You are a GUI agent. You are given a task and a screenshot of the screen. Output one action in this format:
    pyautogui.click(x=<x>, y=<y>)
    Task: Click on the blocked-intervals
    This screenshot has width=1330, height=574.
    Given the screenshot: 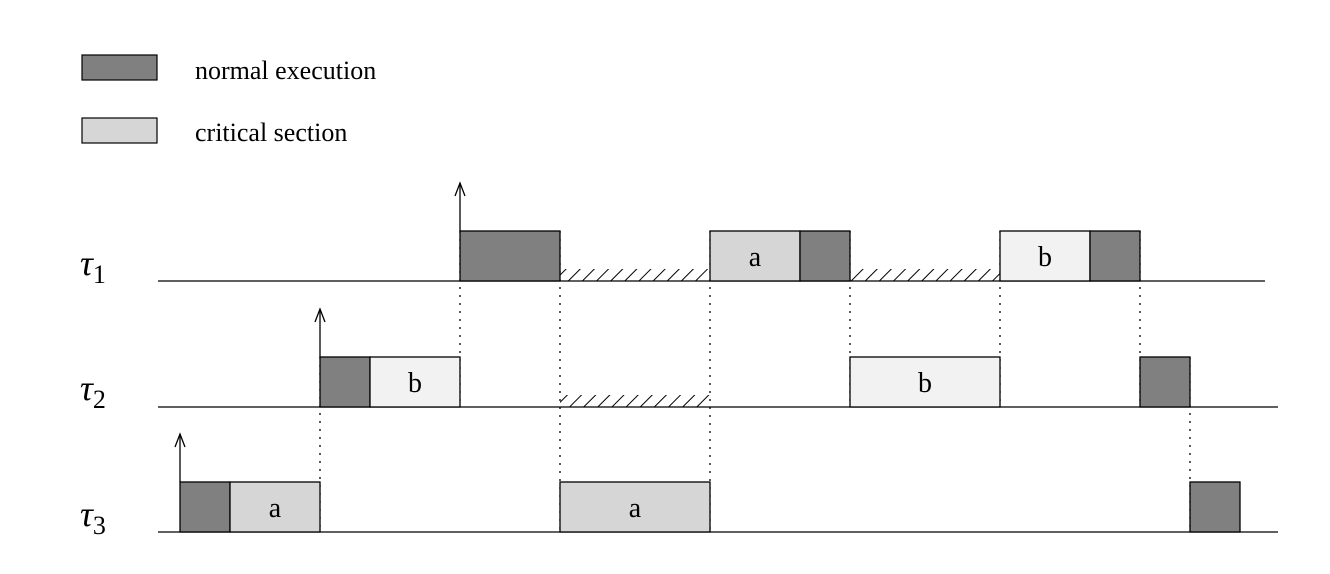 What is the action you would take?
    pyautogui.click(x=780, y=338)
    